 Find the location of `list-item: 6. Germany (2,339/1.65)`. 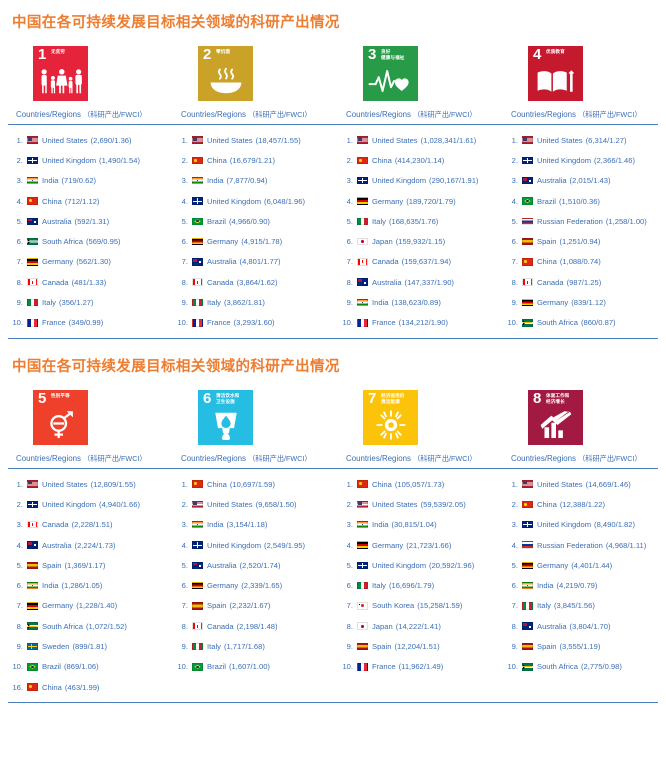

list-item: 6. Germany (2,339/1.65) is located at coordinates (255, 585).